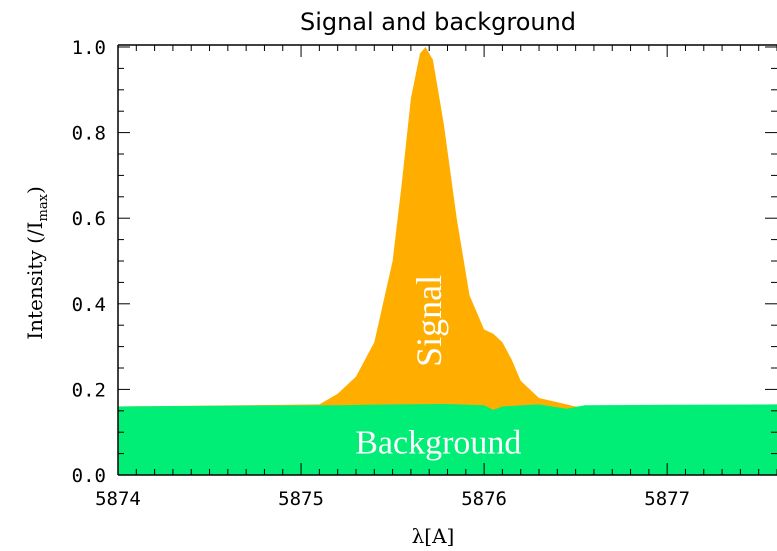  Describe the element at coordinates (89, 476) in the screenshot. I see `y-tick-label: 0.0` at that location.